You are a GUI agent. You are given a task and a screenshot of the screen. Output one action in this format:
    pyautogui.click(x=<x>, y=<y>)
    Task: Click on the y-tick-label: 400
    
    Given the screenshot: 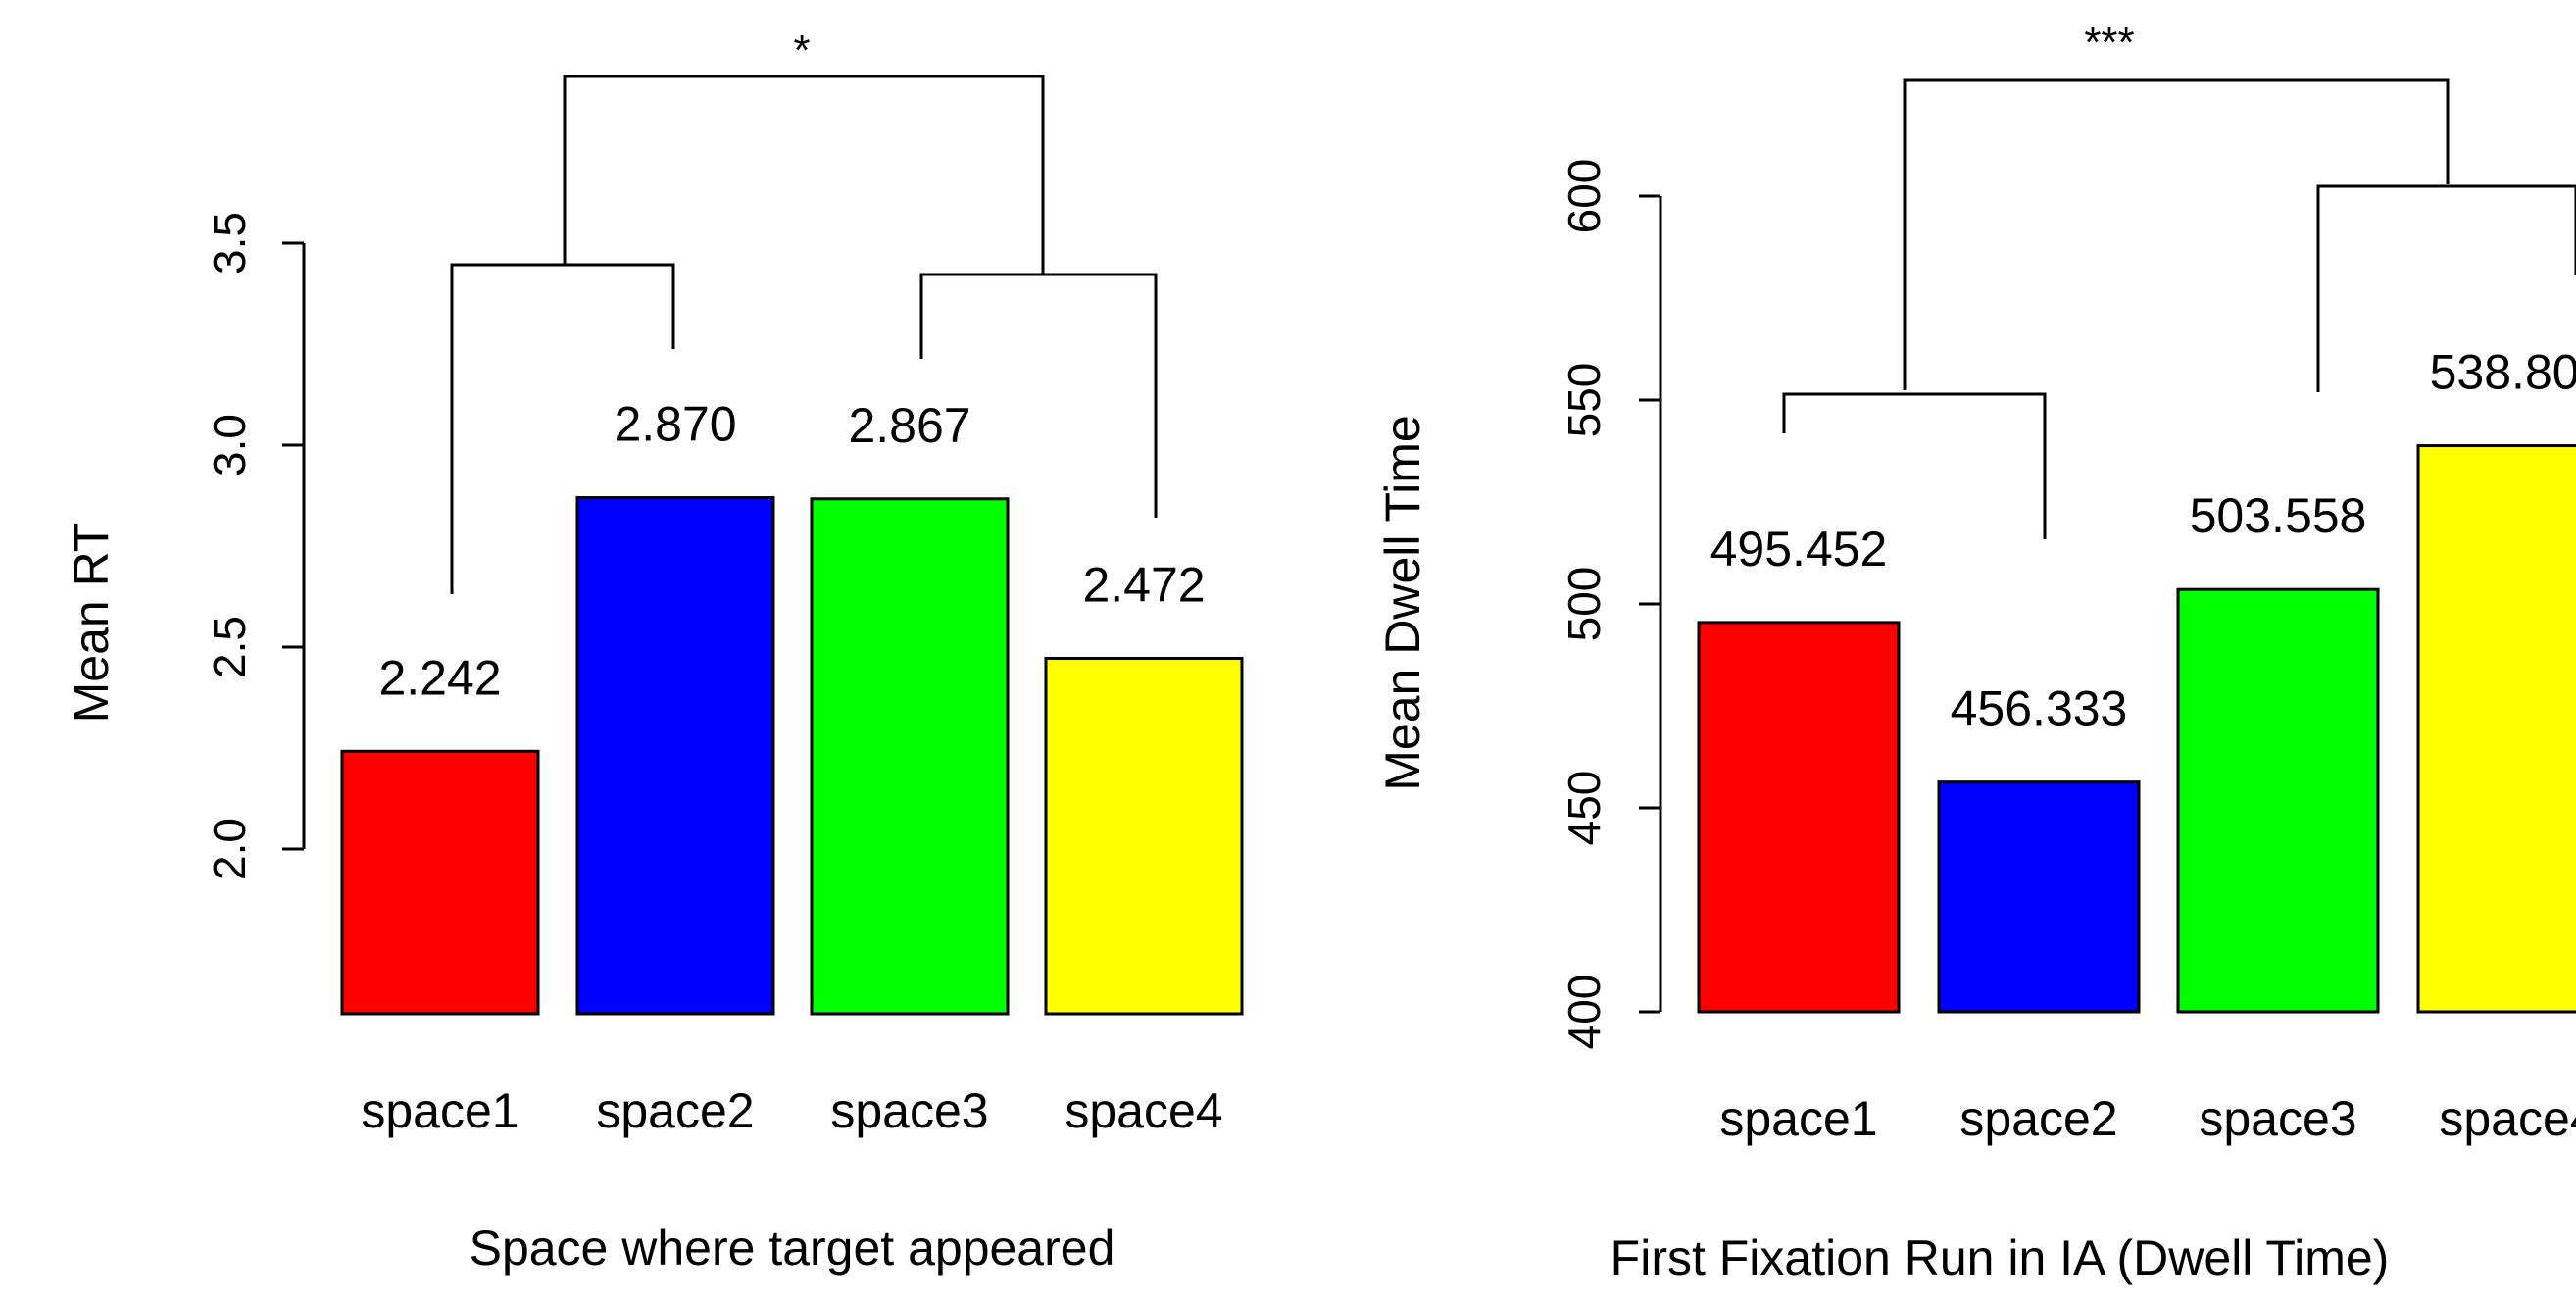 What is the action you would take?
    pyautogui.click(x=1584, y=1012)
    